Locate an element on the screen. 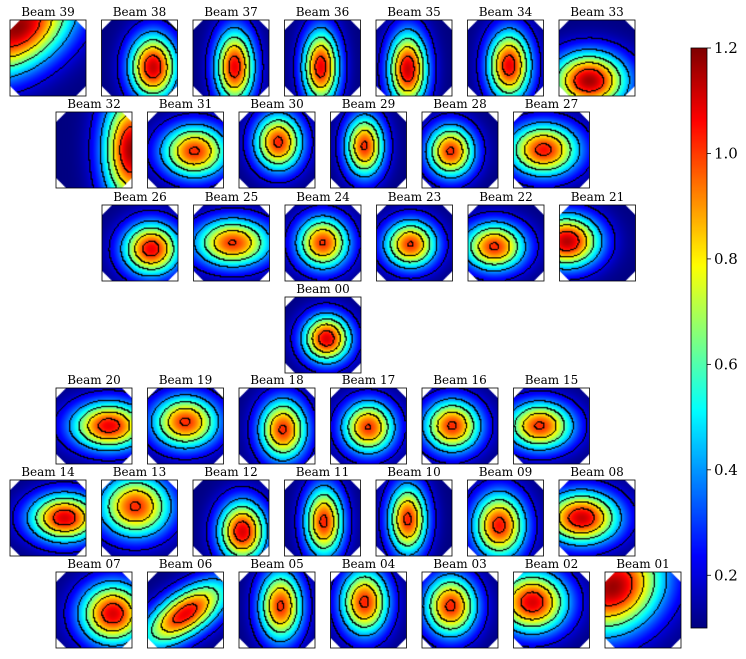 This screenshot has width=746, height=659. beam-29-heatmap is located at coordinates (368, 150).